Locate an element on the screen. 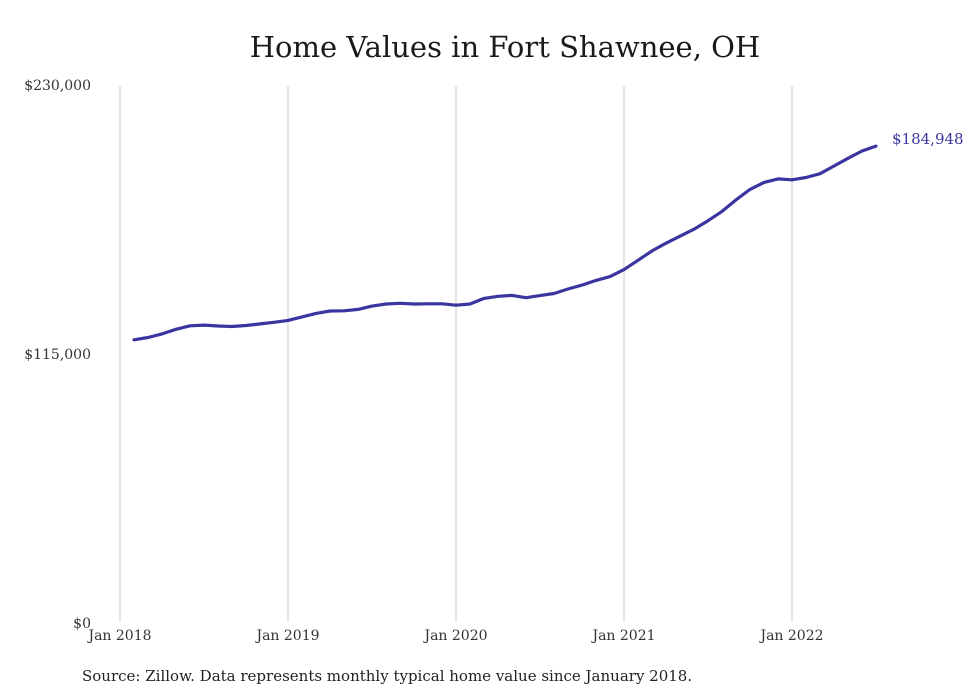 Image resolution: width=980 pixels, height=699 pixels. chart-title: Home Values in Fort Shawnee, OH is located at coordinates (505, 47).